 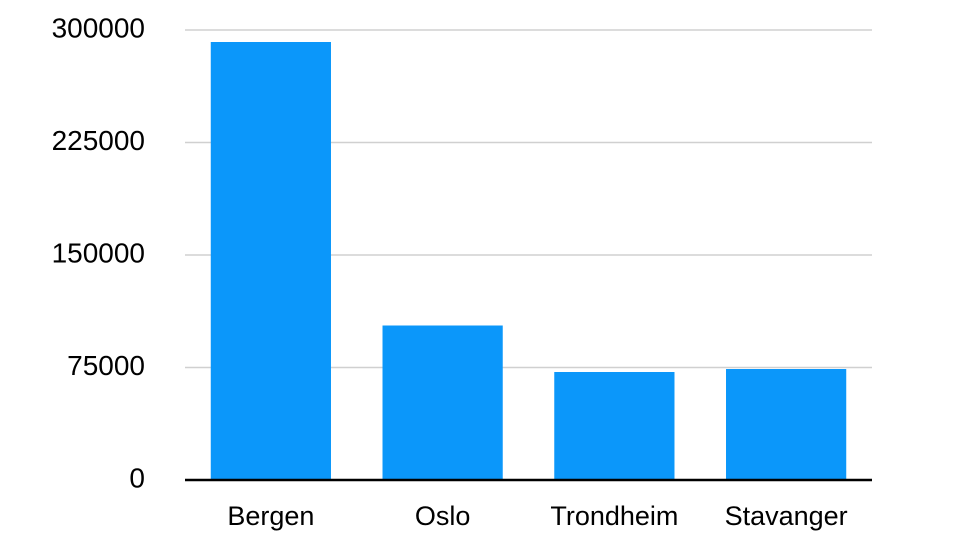 I want to click on y-tick-label: 75000, so click(x=106, y=365).